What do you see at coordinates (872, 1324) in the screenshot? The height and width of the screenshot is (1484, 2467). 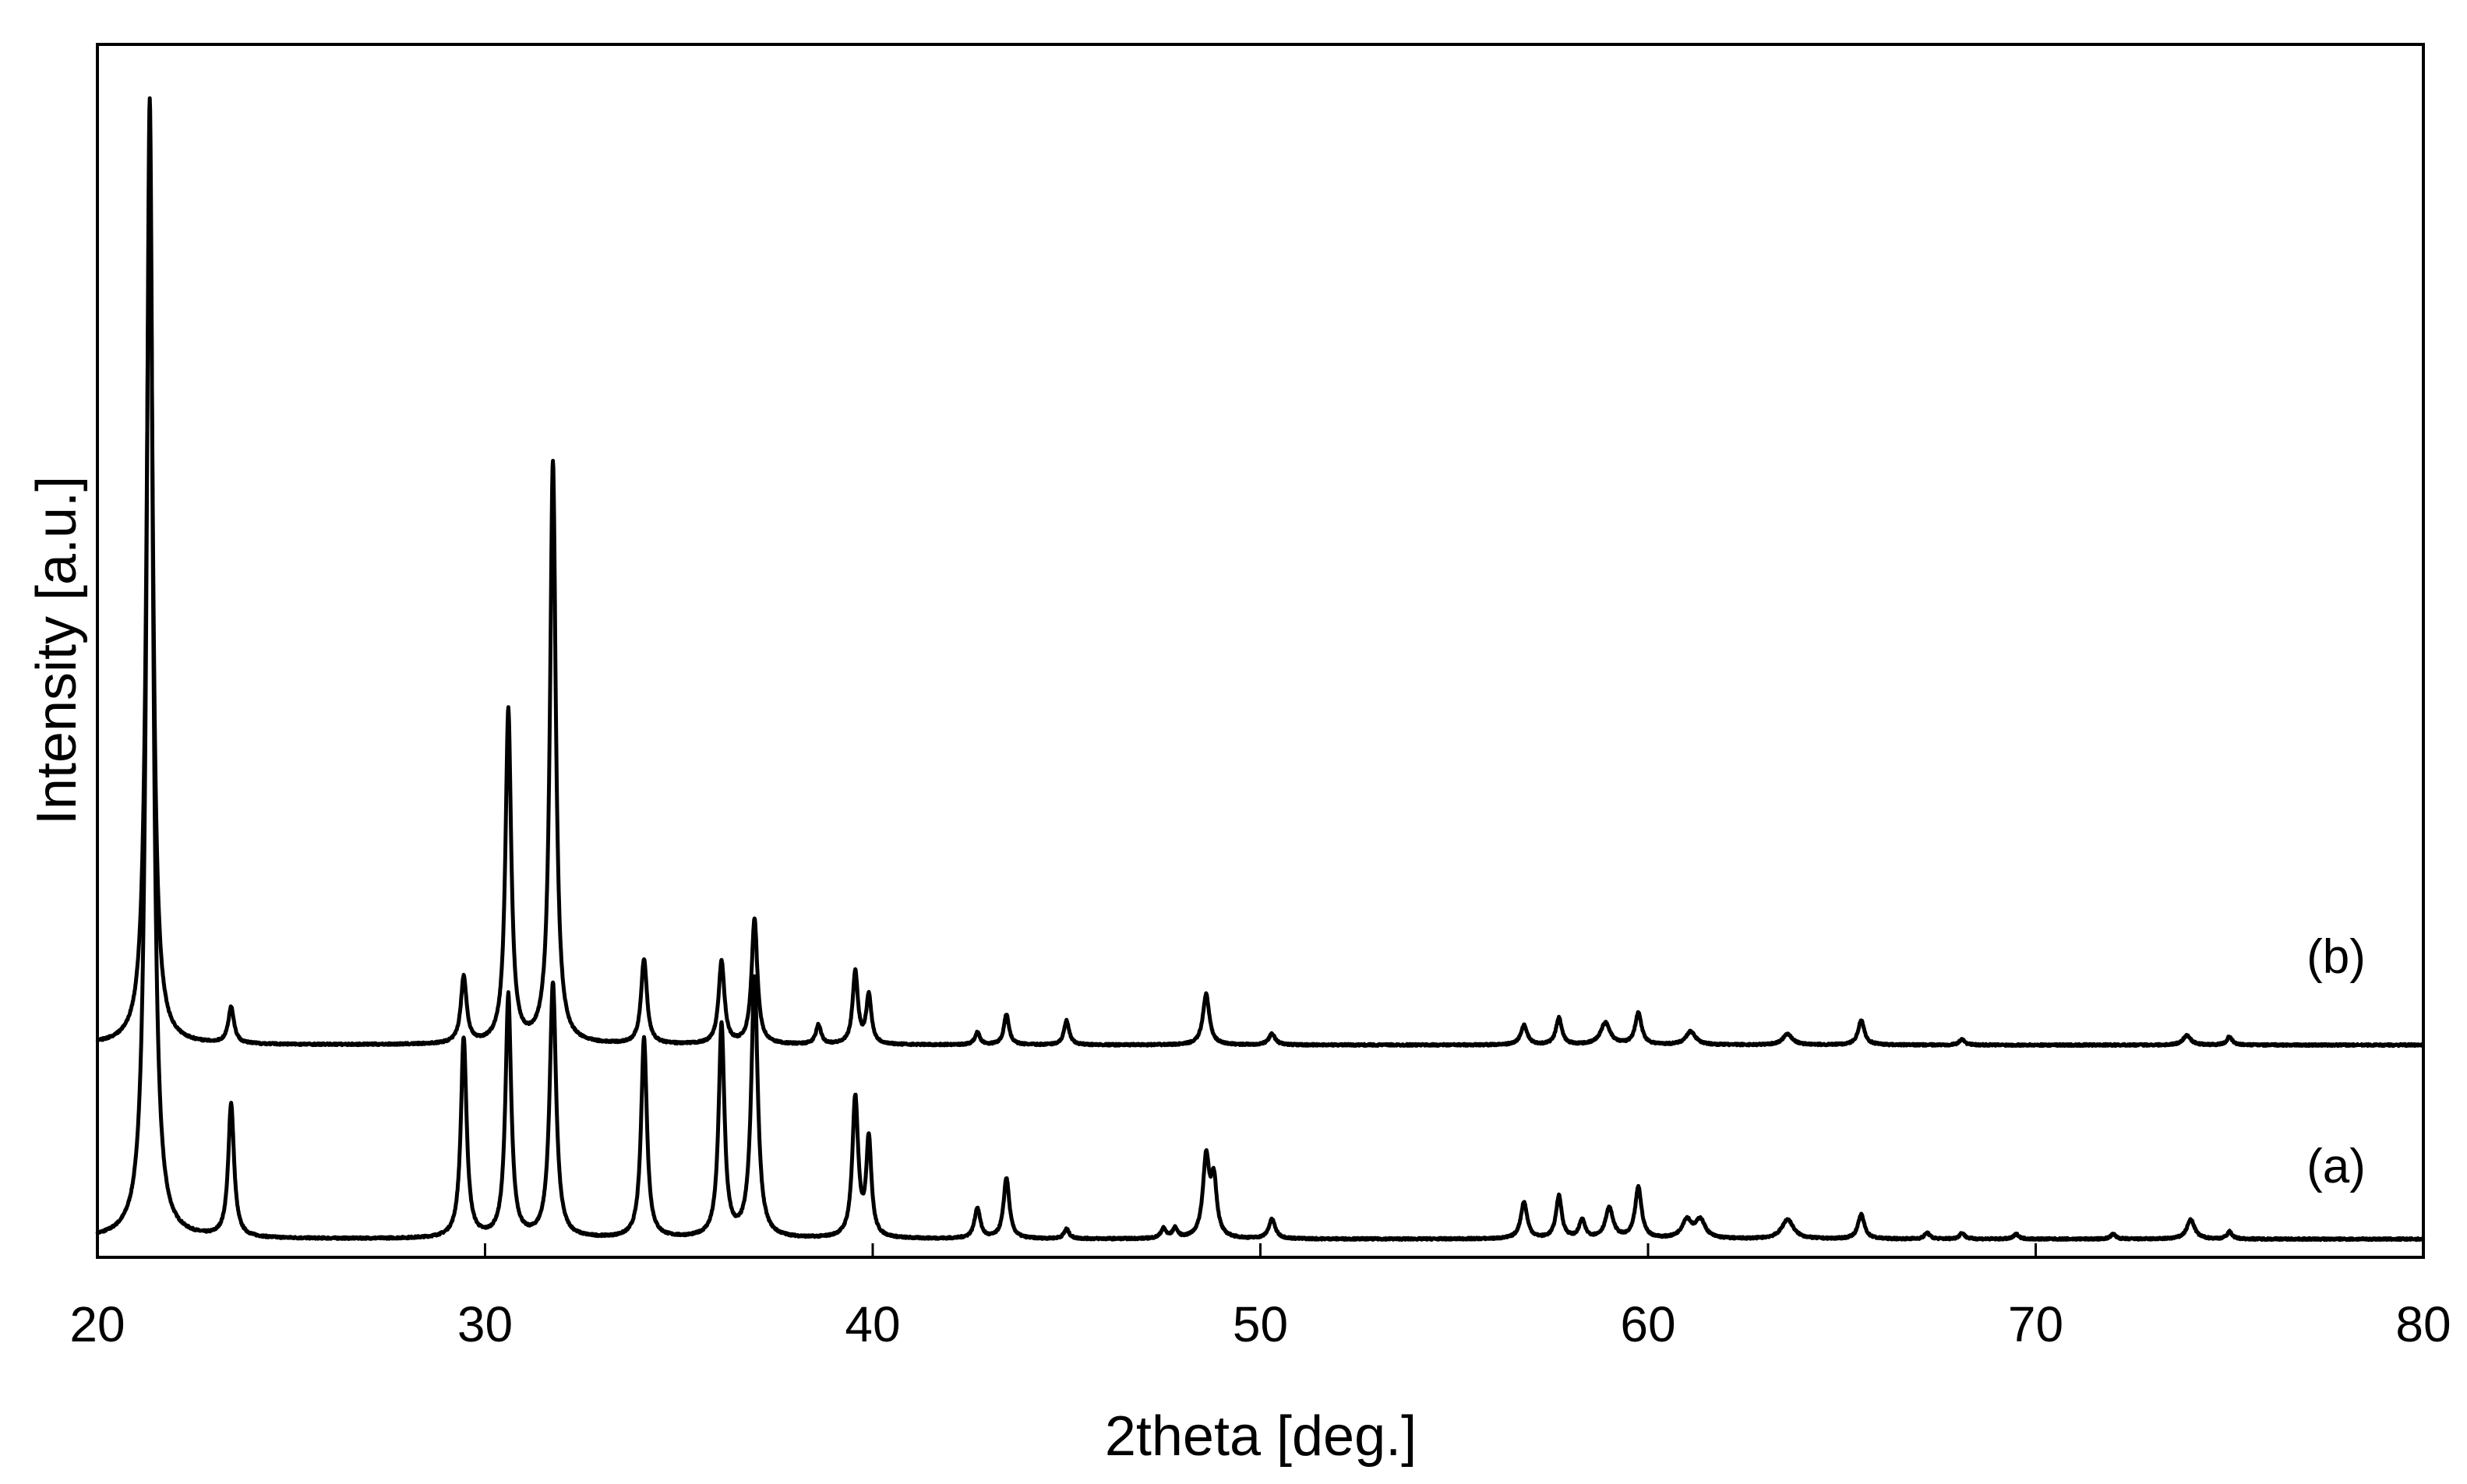 I see `x-tick-label: 40` at bounding box center [872, 1324].